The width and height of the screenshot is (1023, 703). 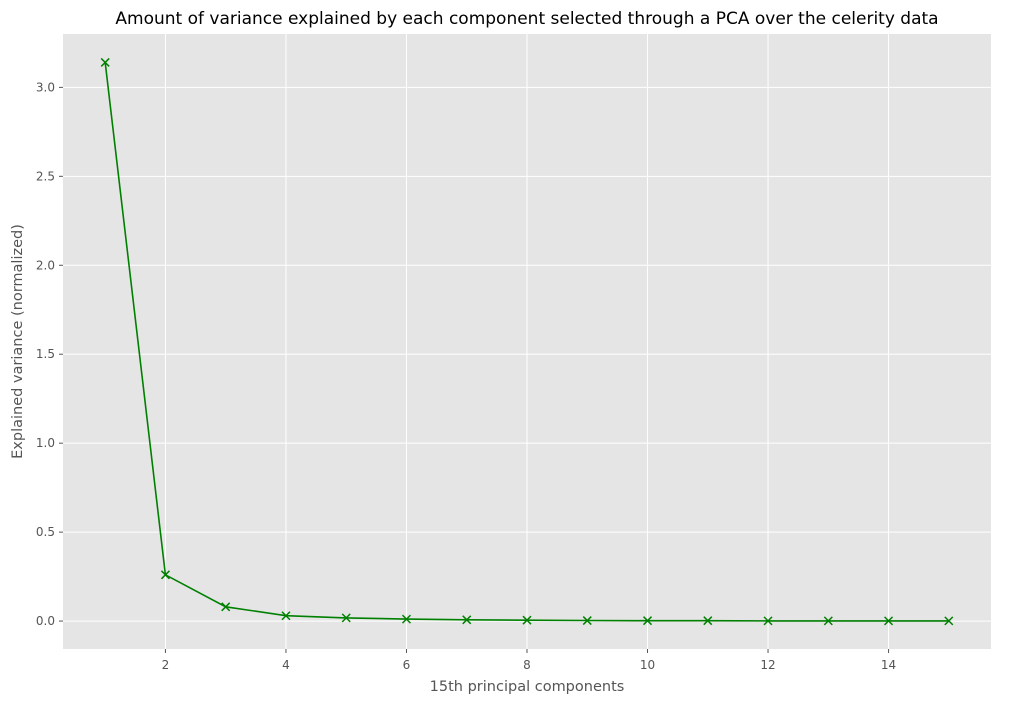 What do you see at coordinates (527, 687) in the screenshot?
I see `x-axis-label: 15th principal components` at bounding box center [527, 687].